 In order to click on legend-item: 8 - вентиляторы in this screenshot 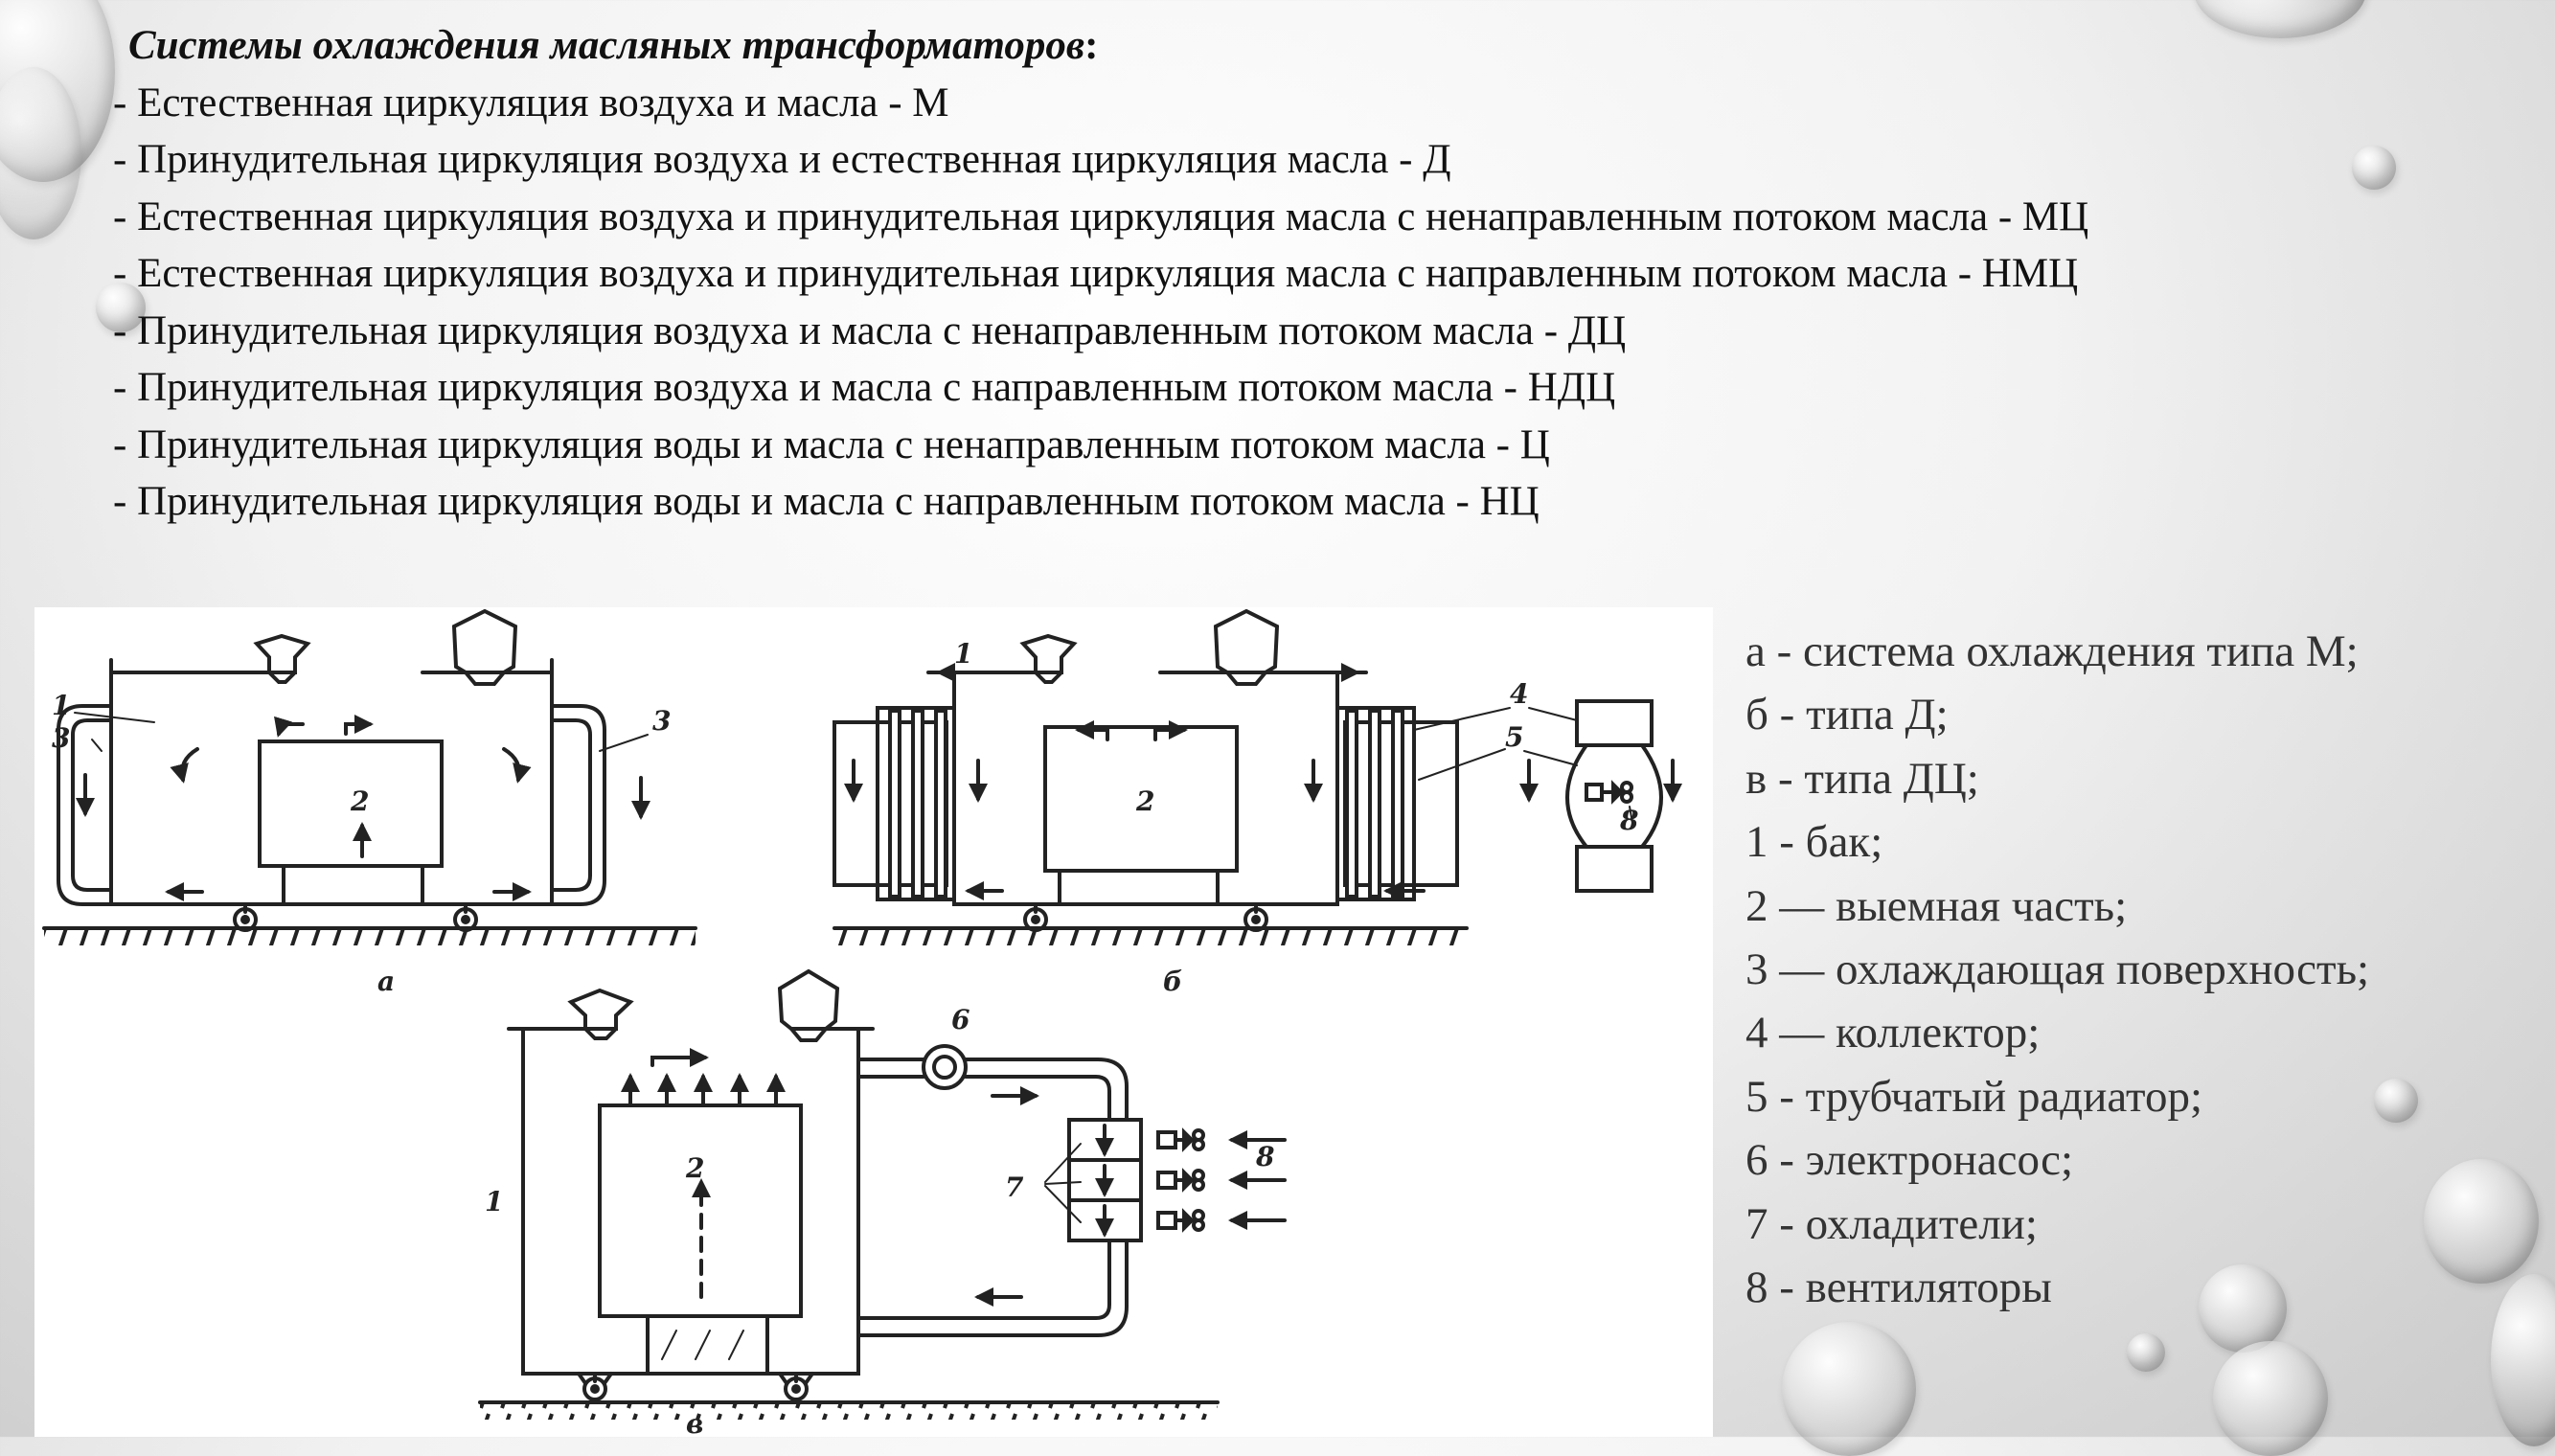, I will do `click(1899, 1288)`.